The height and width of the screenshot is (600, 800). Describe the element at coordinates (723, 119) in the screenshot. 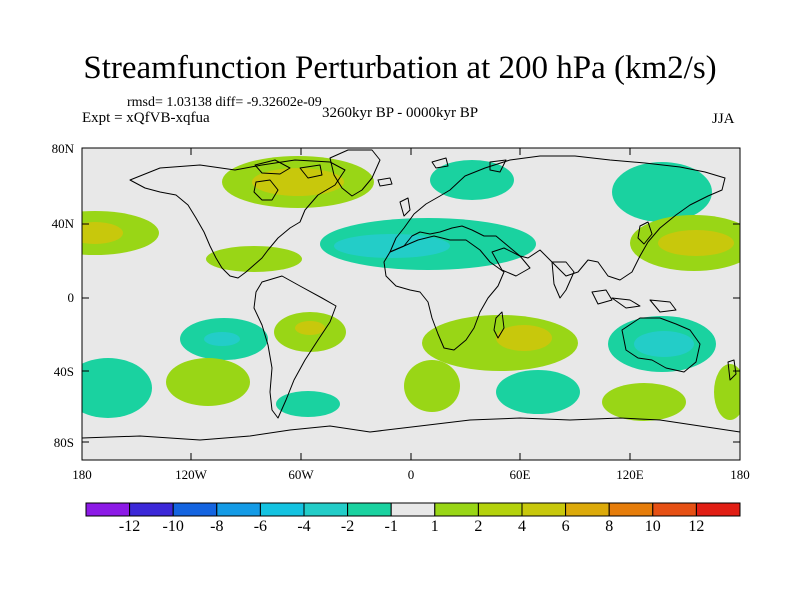

I see `season-label: JJA` at that location.